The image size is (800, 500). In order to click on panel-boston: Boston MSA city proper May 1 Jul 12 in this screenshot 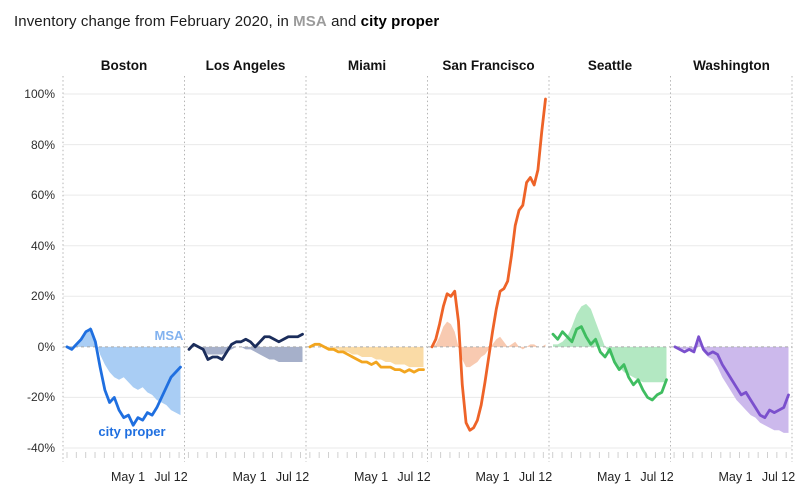, I will do `click(125, 276)`.